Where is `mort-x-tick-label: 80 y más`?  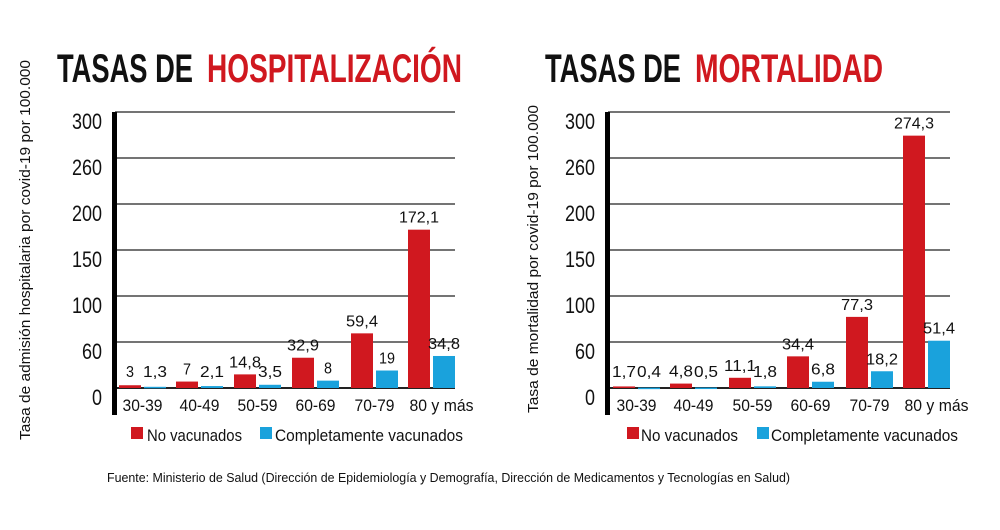
mort-x-tick-label: 80 y más is located at coordinates (937, 405).